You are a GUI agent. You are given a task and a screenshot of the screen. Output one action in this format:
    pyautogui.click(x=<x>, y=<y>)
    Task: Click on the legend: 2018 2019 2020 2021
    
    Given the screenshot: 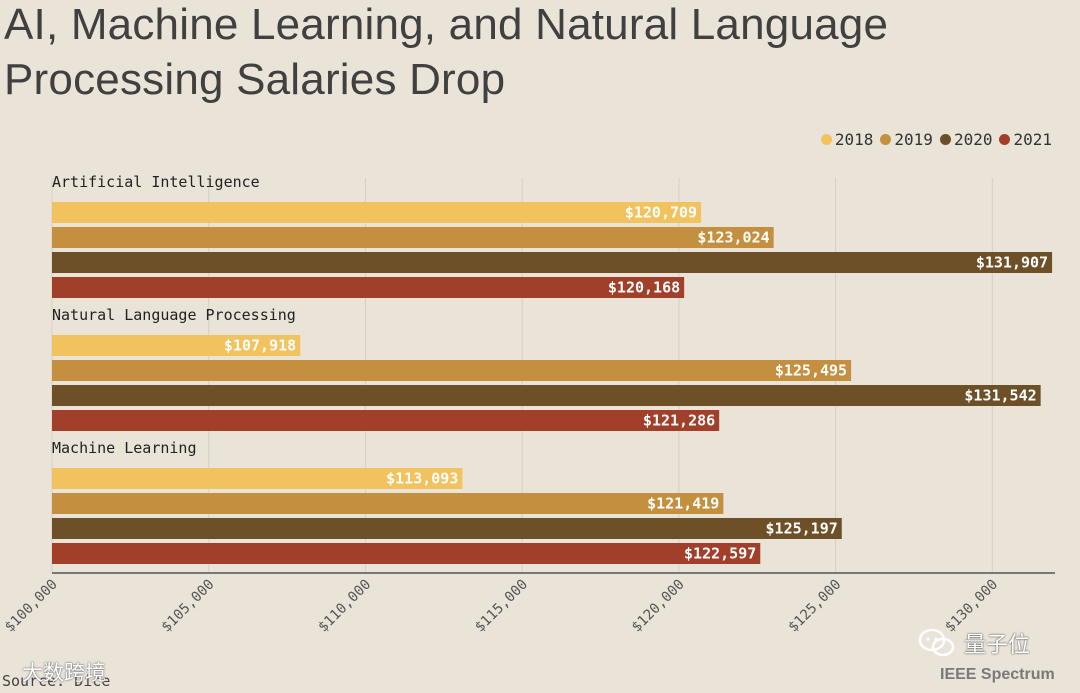 What is the action you would take?
    pyautogui.click(x=933, y=139)
    